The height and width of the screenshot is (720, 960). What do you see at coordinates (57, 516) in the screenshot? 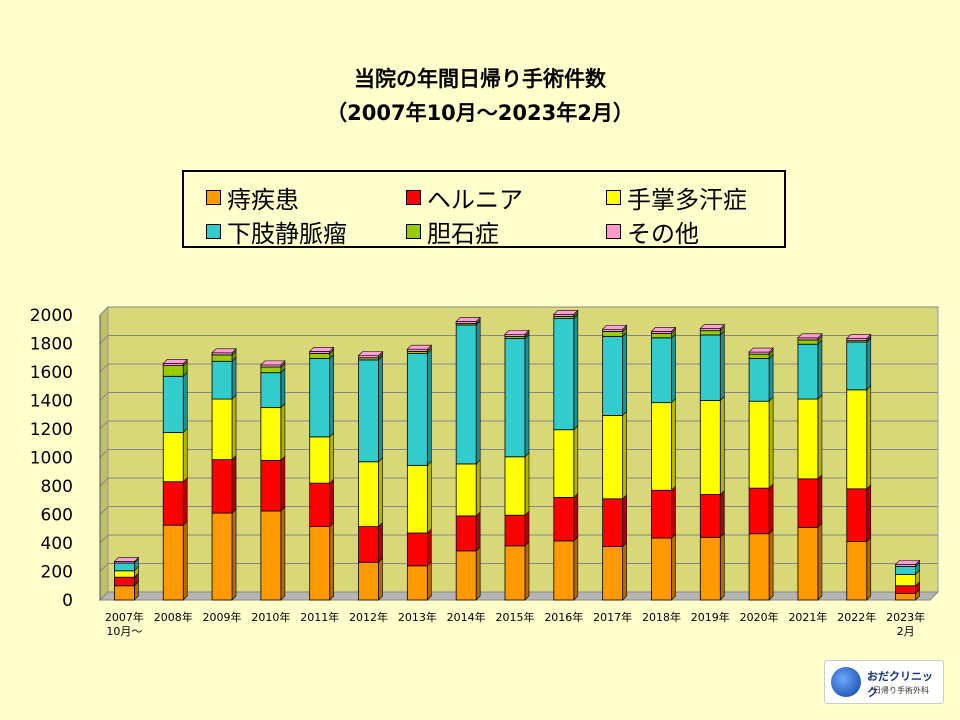
I see `y-tick-label: 600` at bounding box center [57, 516].